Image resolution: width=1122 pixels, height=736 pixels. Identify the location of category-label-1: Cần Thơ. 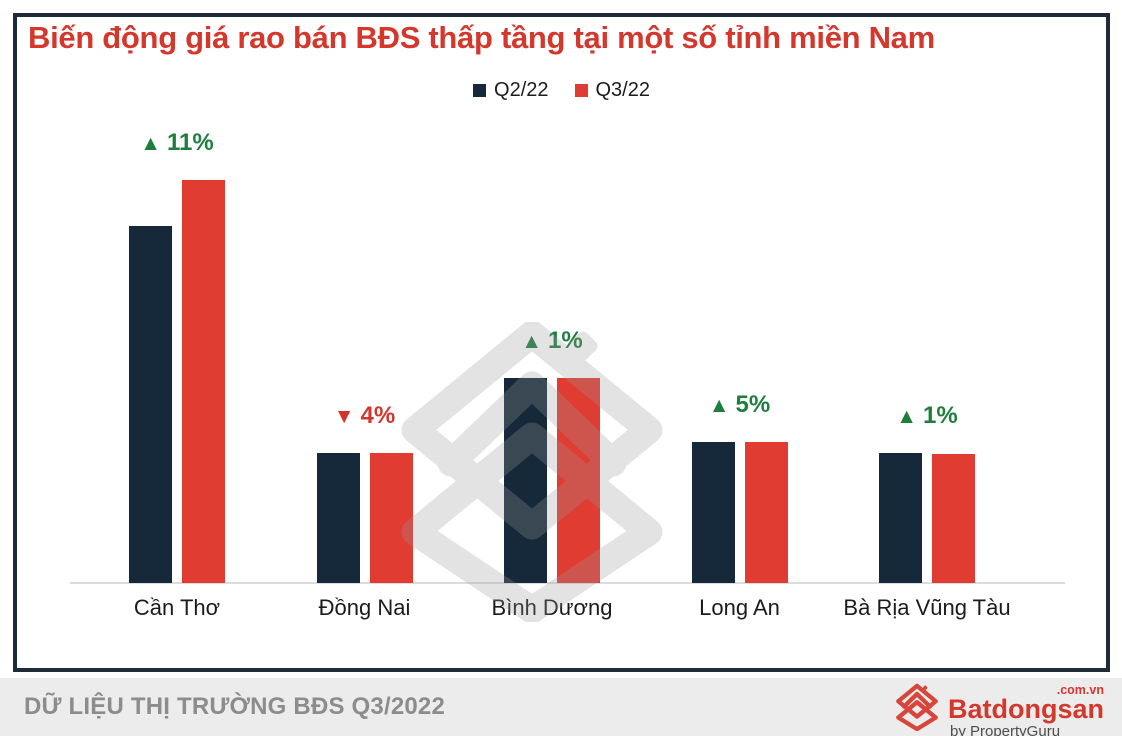
(177, 607).